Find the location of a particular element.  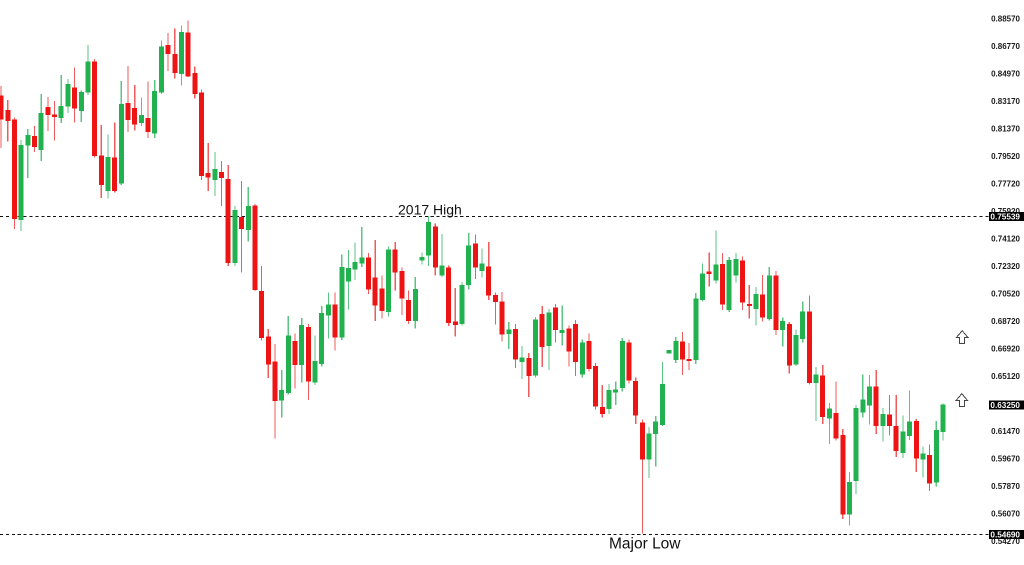

svg-text: 0.84970 is located at coordinates (1005, 73).